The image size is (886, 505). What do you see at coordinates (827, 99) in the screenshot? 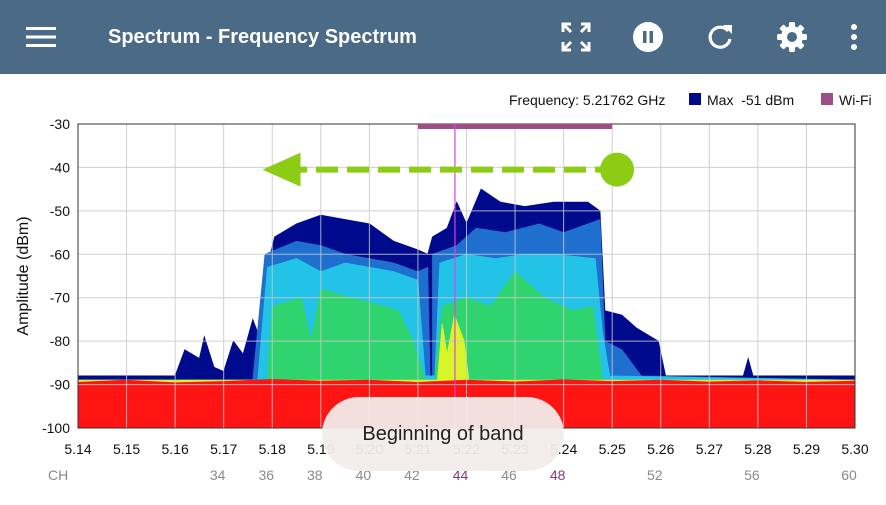
I see `wifi-legend-swatch` at bounding box center [827, 99].